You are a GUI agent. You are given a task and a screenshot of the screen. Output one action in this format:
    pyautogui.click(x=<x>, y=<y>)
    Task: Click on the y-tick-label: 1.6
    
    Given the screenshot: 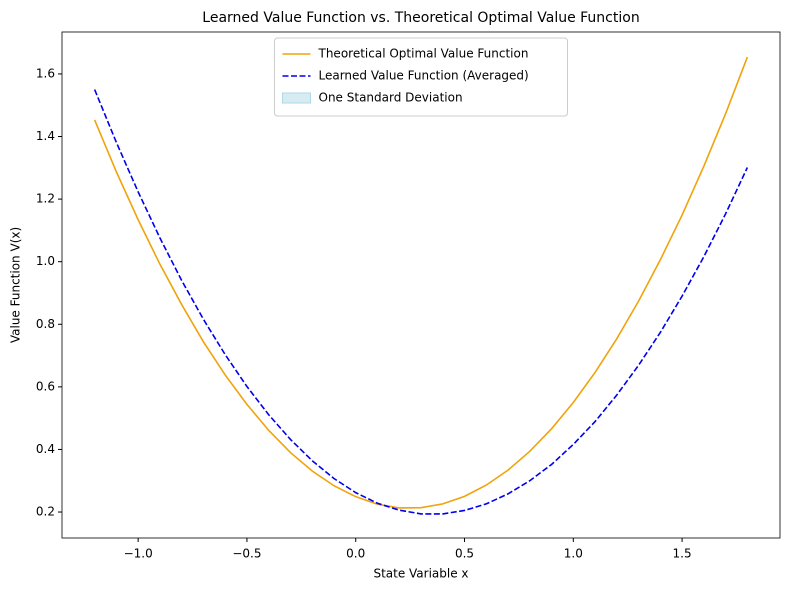 What is the action you would take?
    pyautogui.click(x=45, y=73)
    